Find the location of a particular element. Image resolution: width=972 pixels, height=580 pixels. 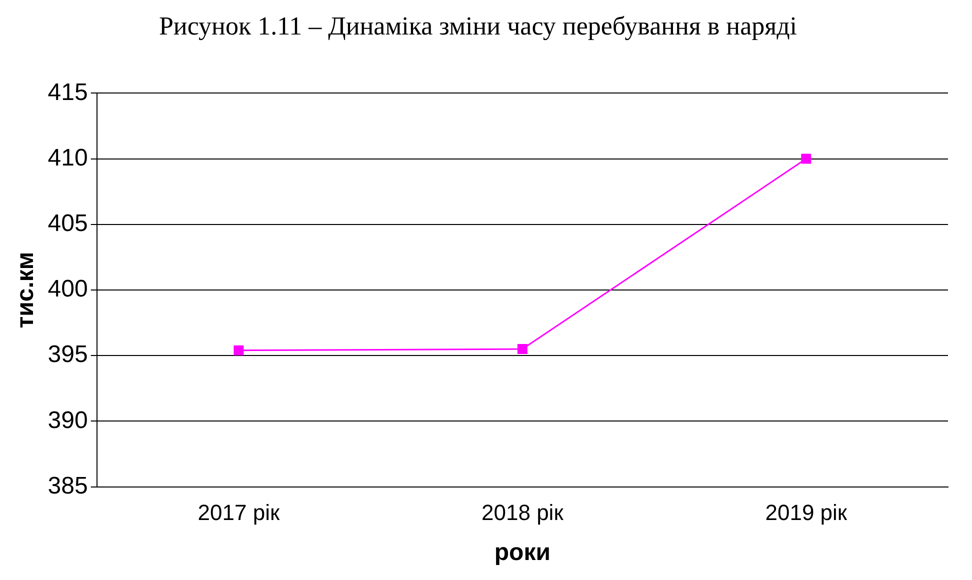

y-tick-label: 415 is located at coordinates (68, 92).